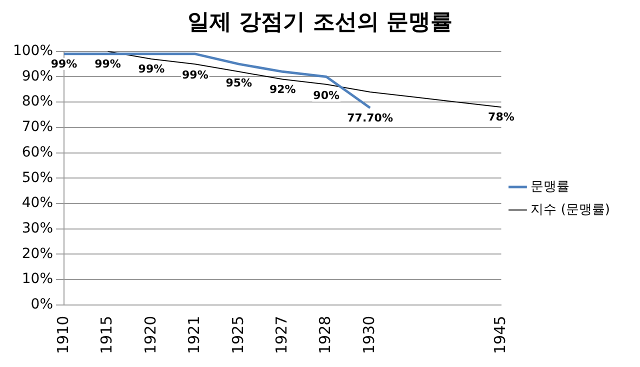 Image resolution: width=640 pixels, height=367 pixels. I want to click on x-tick-label: 1921, so click(194, 335).